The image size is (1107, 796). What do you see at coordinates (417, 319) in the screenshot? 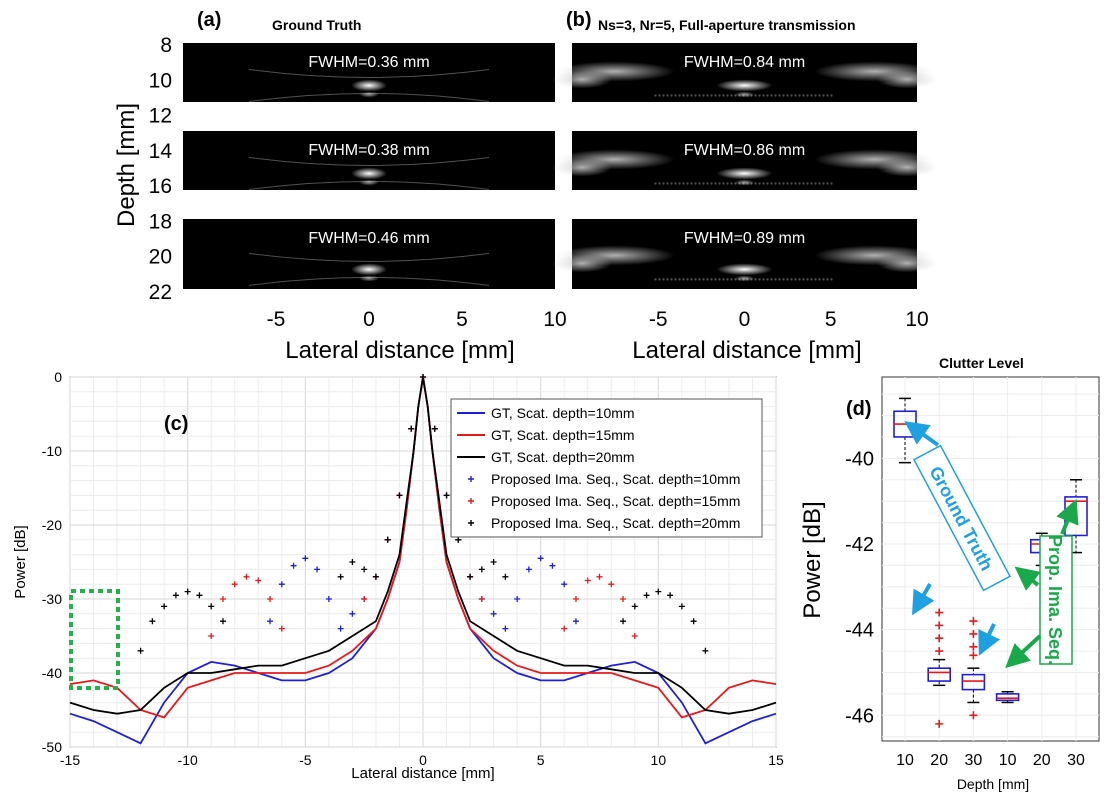
I see `panel-a-x-ticks: -5 0 5 10` at bounding box center [417, 319].